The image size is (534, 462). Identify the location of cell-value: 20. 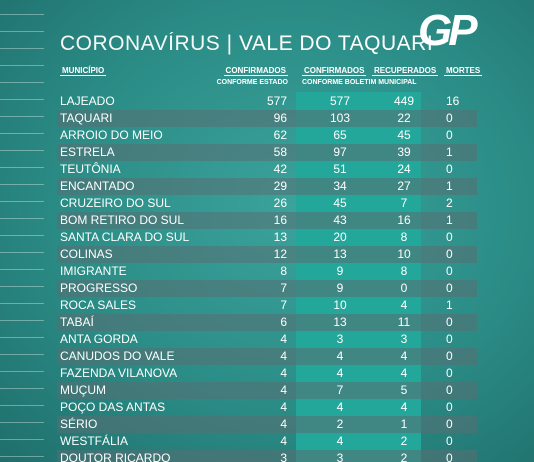
(340, 237).